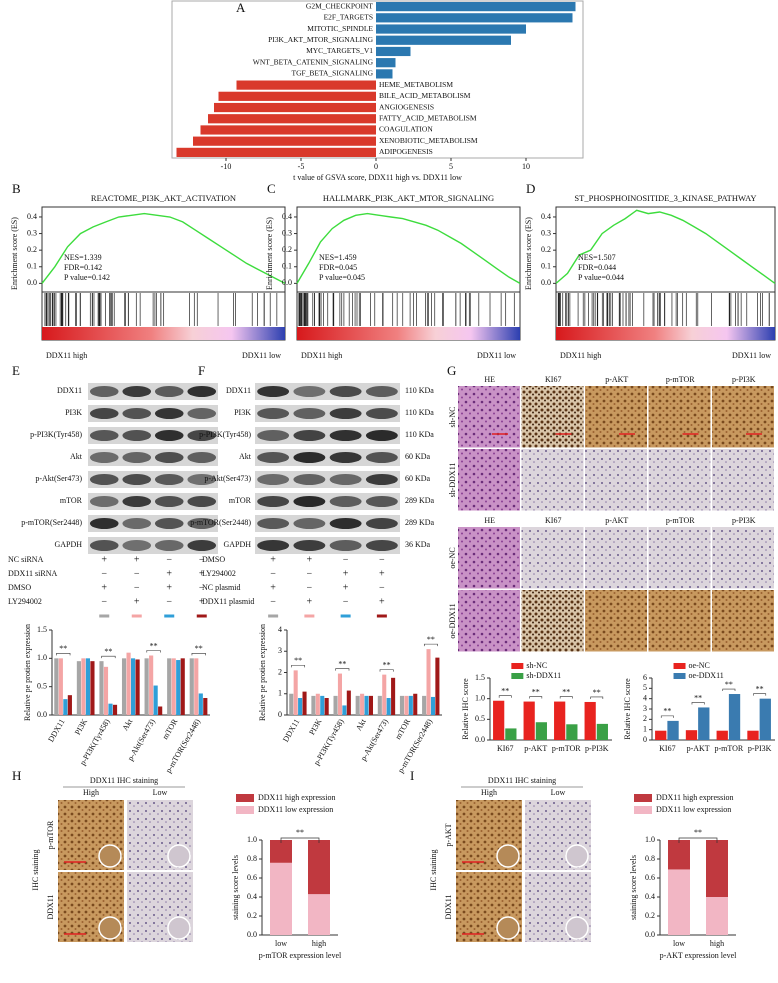 Image resolution: width=778 pixels, height=983 pixels. I want to click on y-tick-label: 1, so click(645, 728).